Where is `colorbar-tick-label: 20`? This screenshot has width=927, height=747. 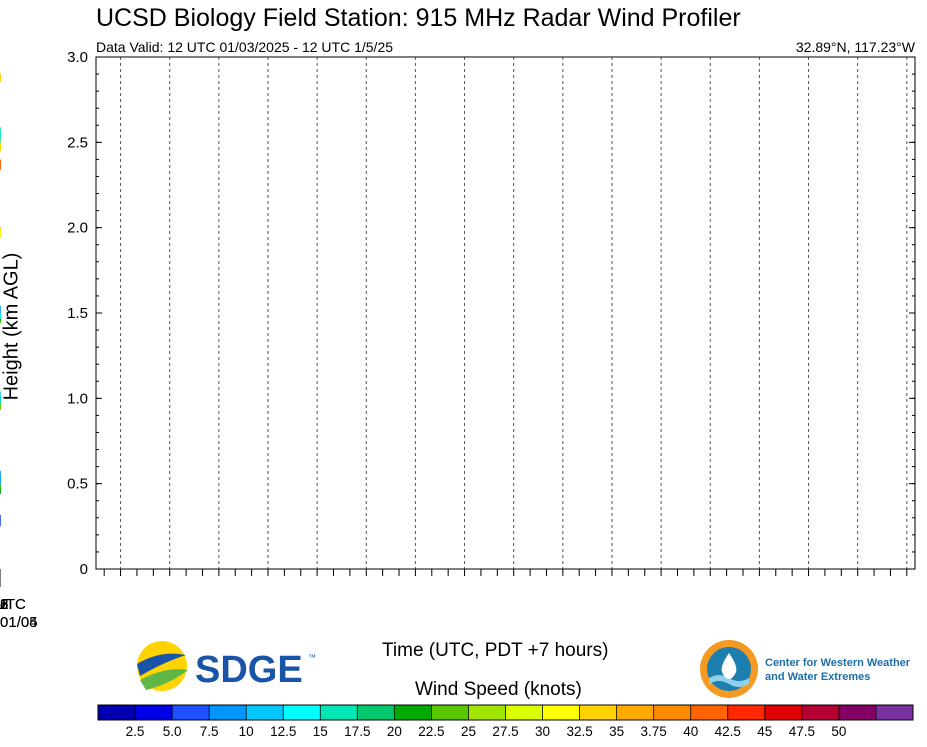 colorbar-tick-label: 20 is located at coordinates (394, 731).